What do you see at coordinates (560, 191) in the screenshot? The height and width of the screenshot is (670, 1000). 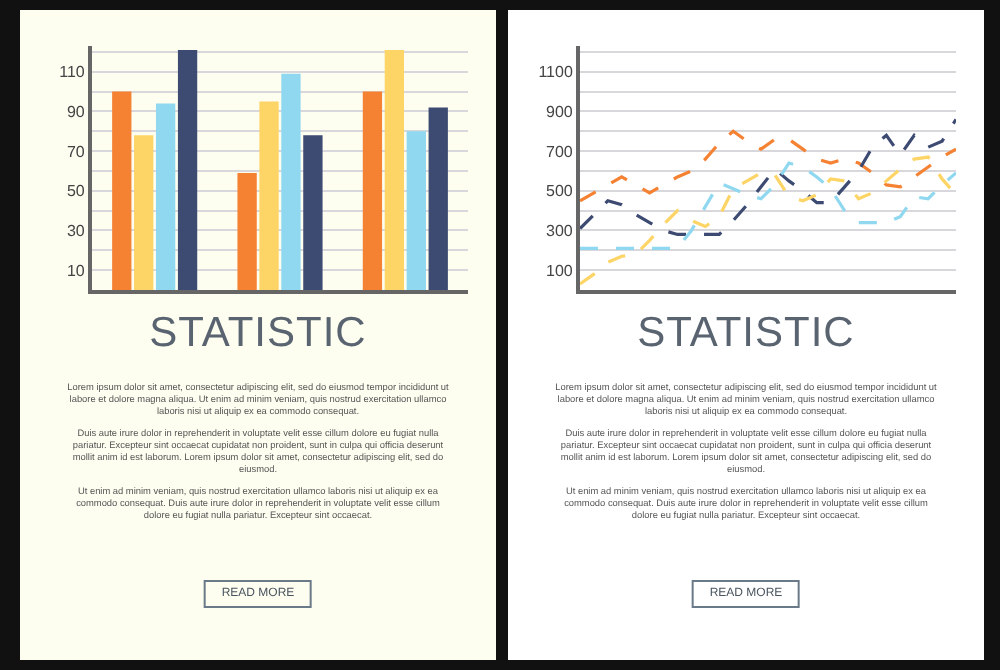 I see `y-tick-label: 500` at bounding box center [560, 191].